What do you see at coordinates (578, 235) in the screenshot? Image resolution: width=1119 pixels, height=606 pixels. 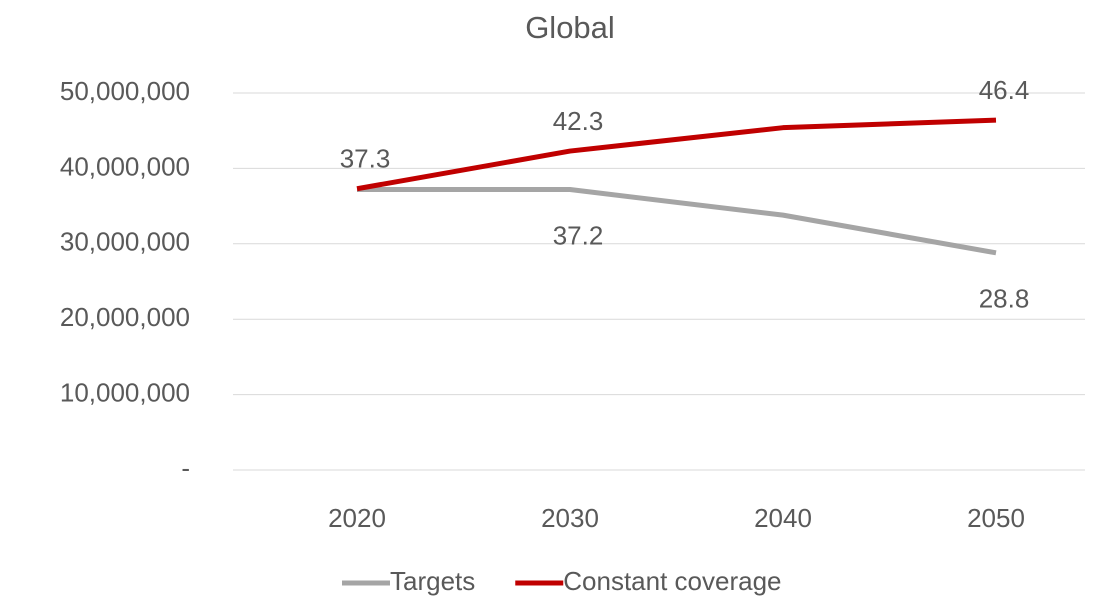 I see `data-label: 37.2` at bounding box center [578, 235].